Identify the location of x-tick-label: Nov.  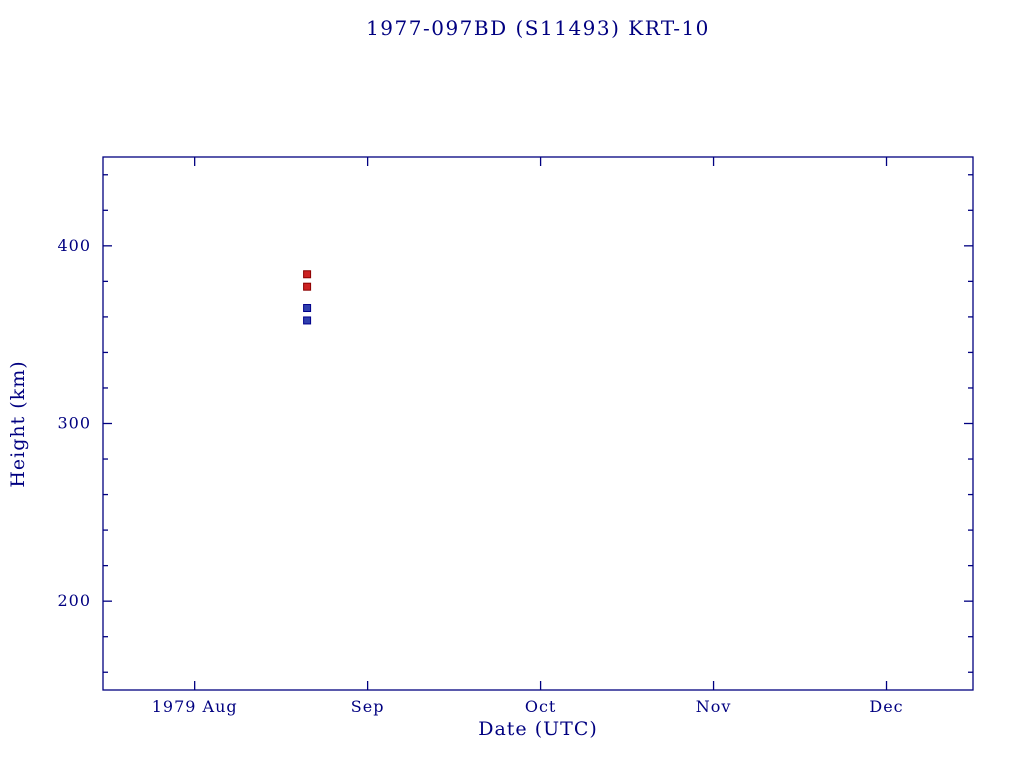
(714, 706).